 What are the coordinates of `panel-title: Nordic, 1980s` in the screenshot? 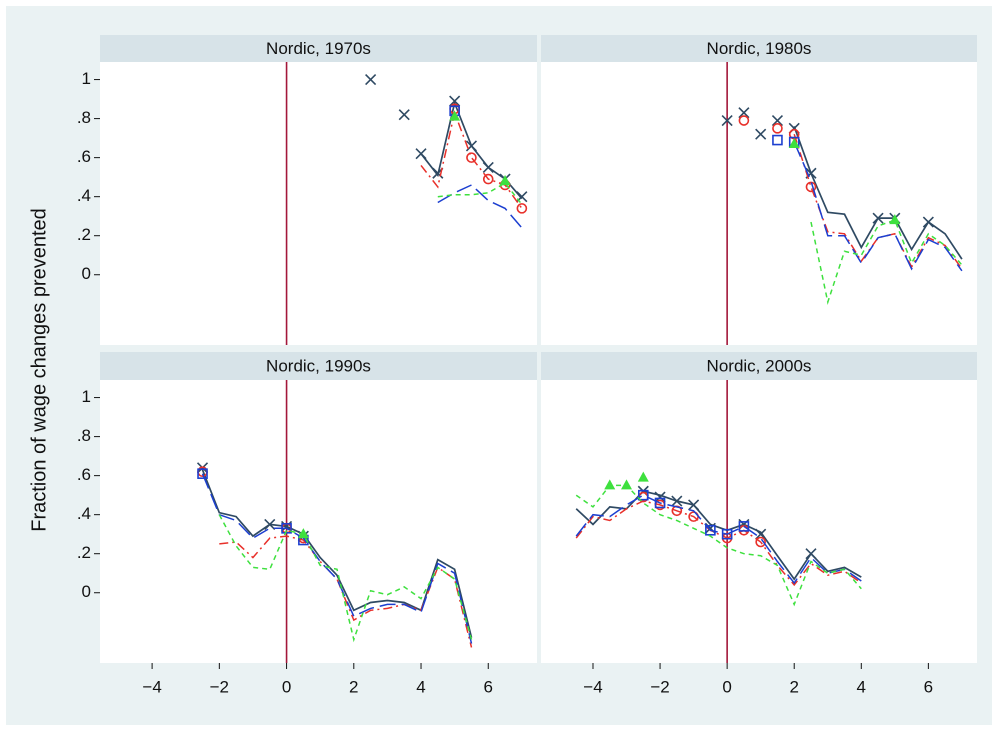 It's located at (759, 48).